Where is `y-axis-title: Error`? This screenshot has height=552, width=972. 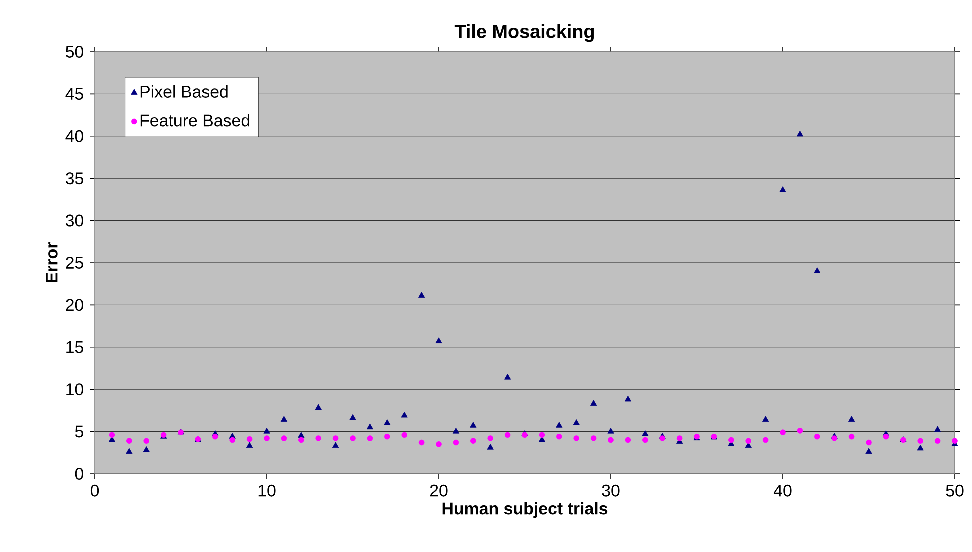 y-axis-title: Error is located at coordinates (52, 262).